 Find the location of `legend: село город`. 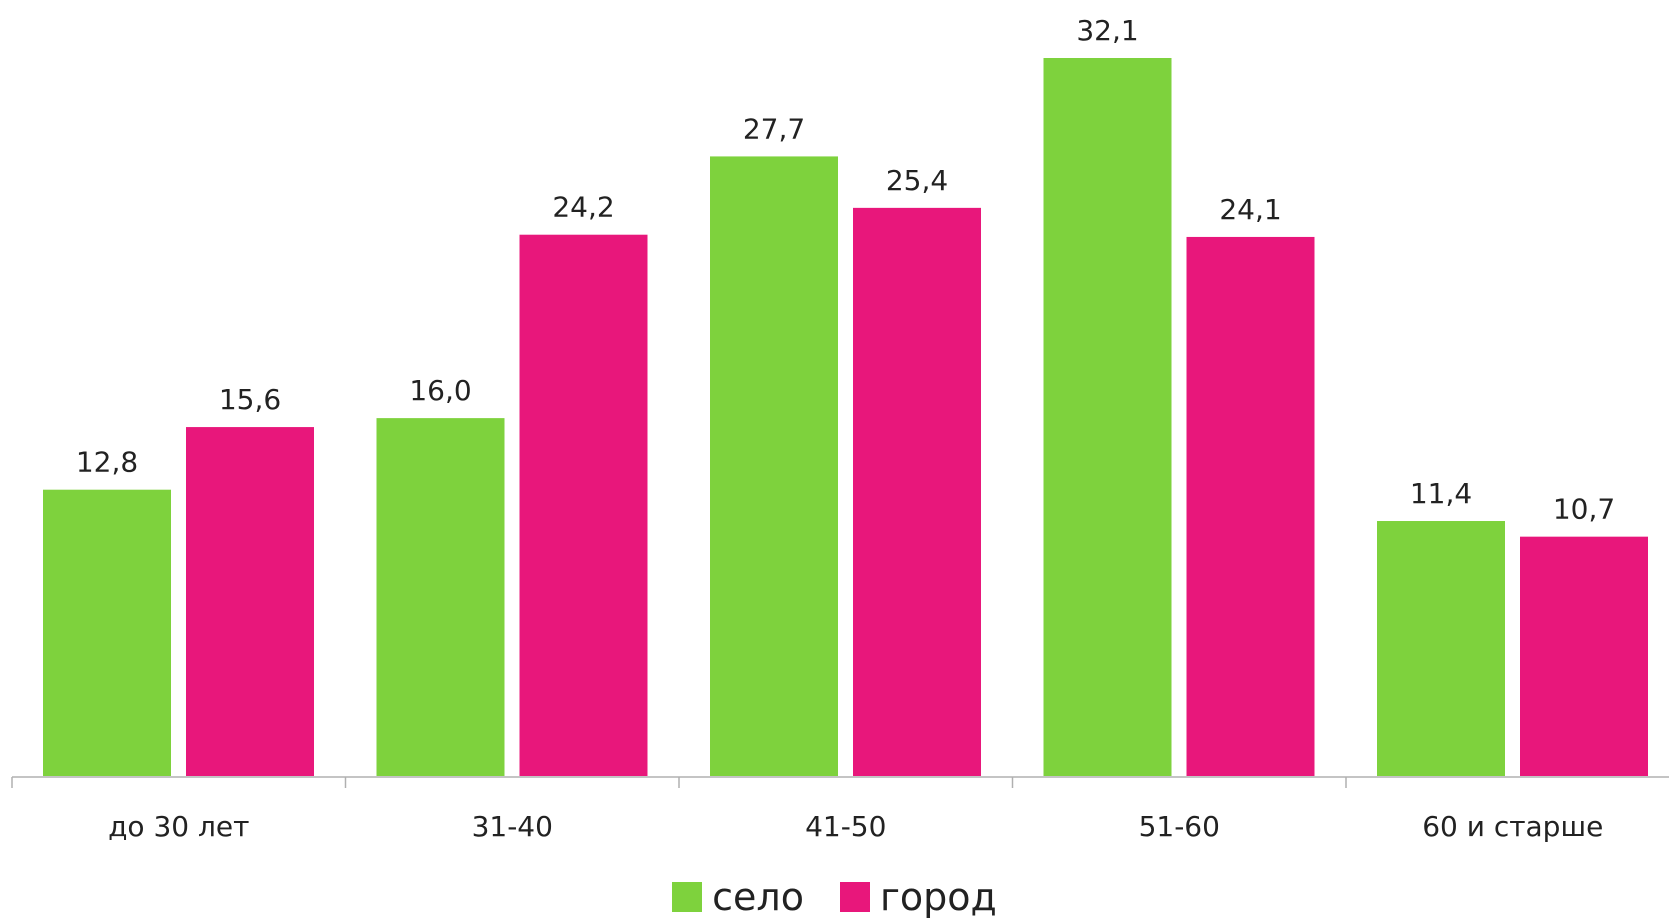

legend: село город is located at coordinates (834, 897).